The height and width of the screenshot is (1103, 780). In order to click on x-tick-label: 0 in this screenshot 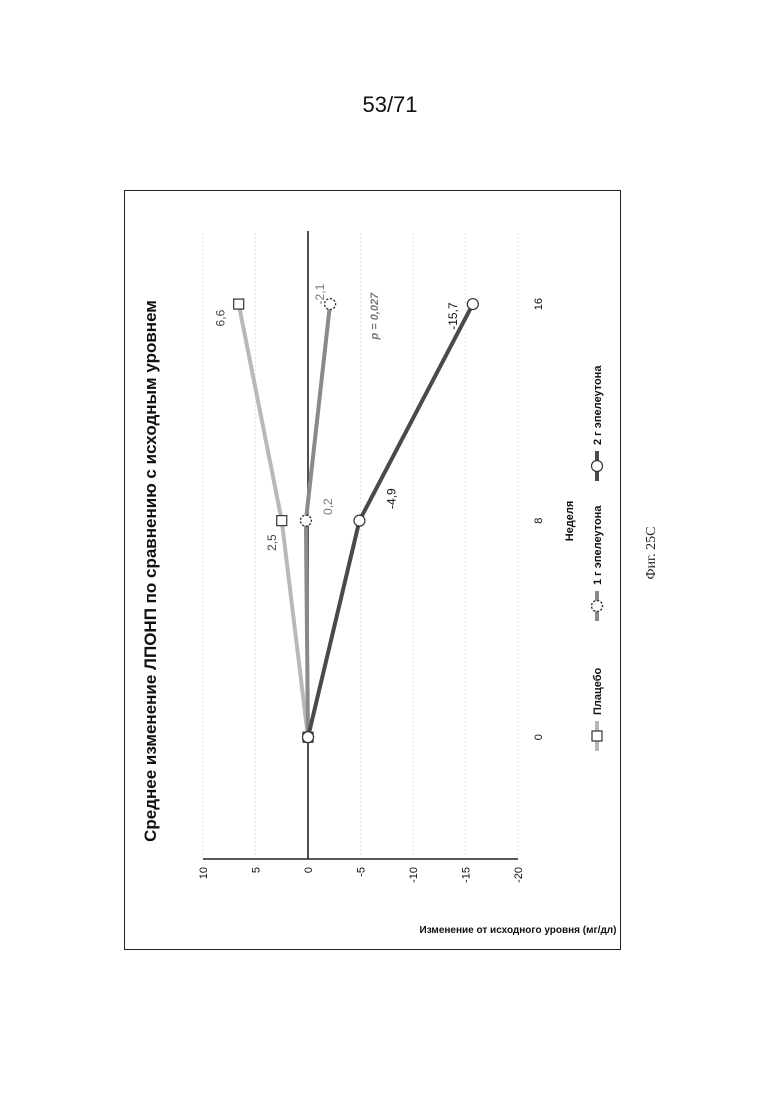, I will do `click(539, 737)`.